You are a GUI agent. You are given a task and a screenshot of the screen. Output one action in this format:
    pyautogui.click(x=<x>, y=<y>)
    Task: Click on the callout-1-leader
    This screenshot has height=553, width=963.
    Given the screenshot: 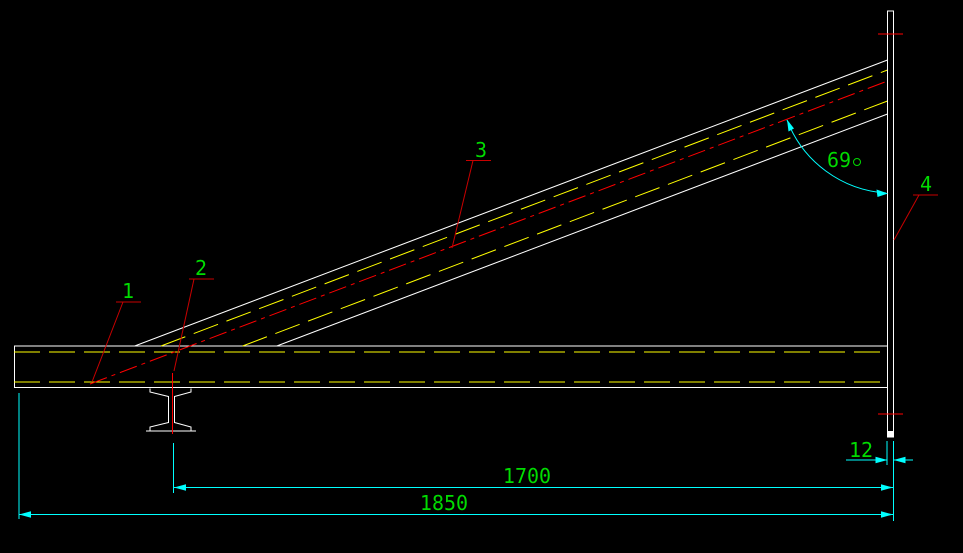 What is the action you would take?
    pyautogui.click(x=107, y=342)
    